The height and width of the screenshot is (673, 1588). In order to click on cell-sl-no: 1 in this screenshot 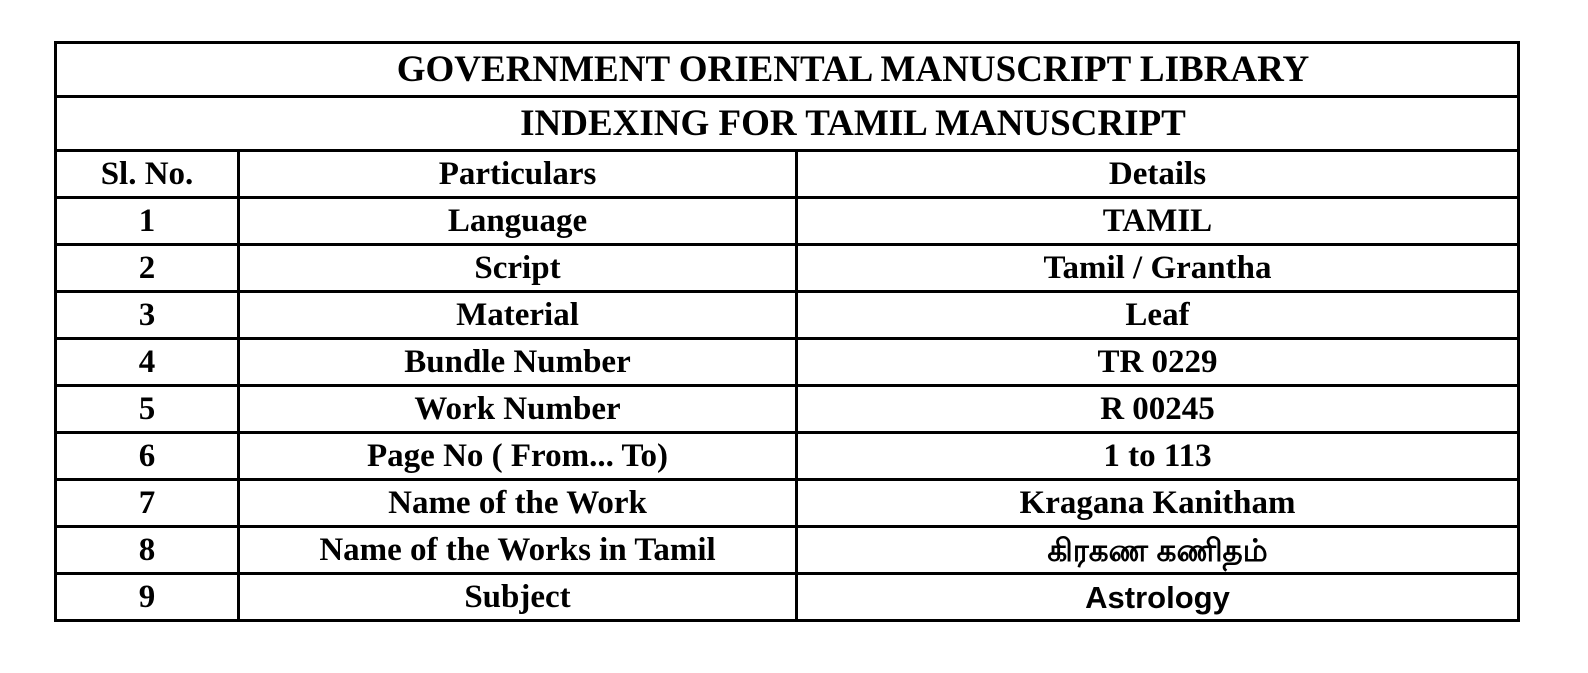, I will do `click(147, 221)`.